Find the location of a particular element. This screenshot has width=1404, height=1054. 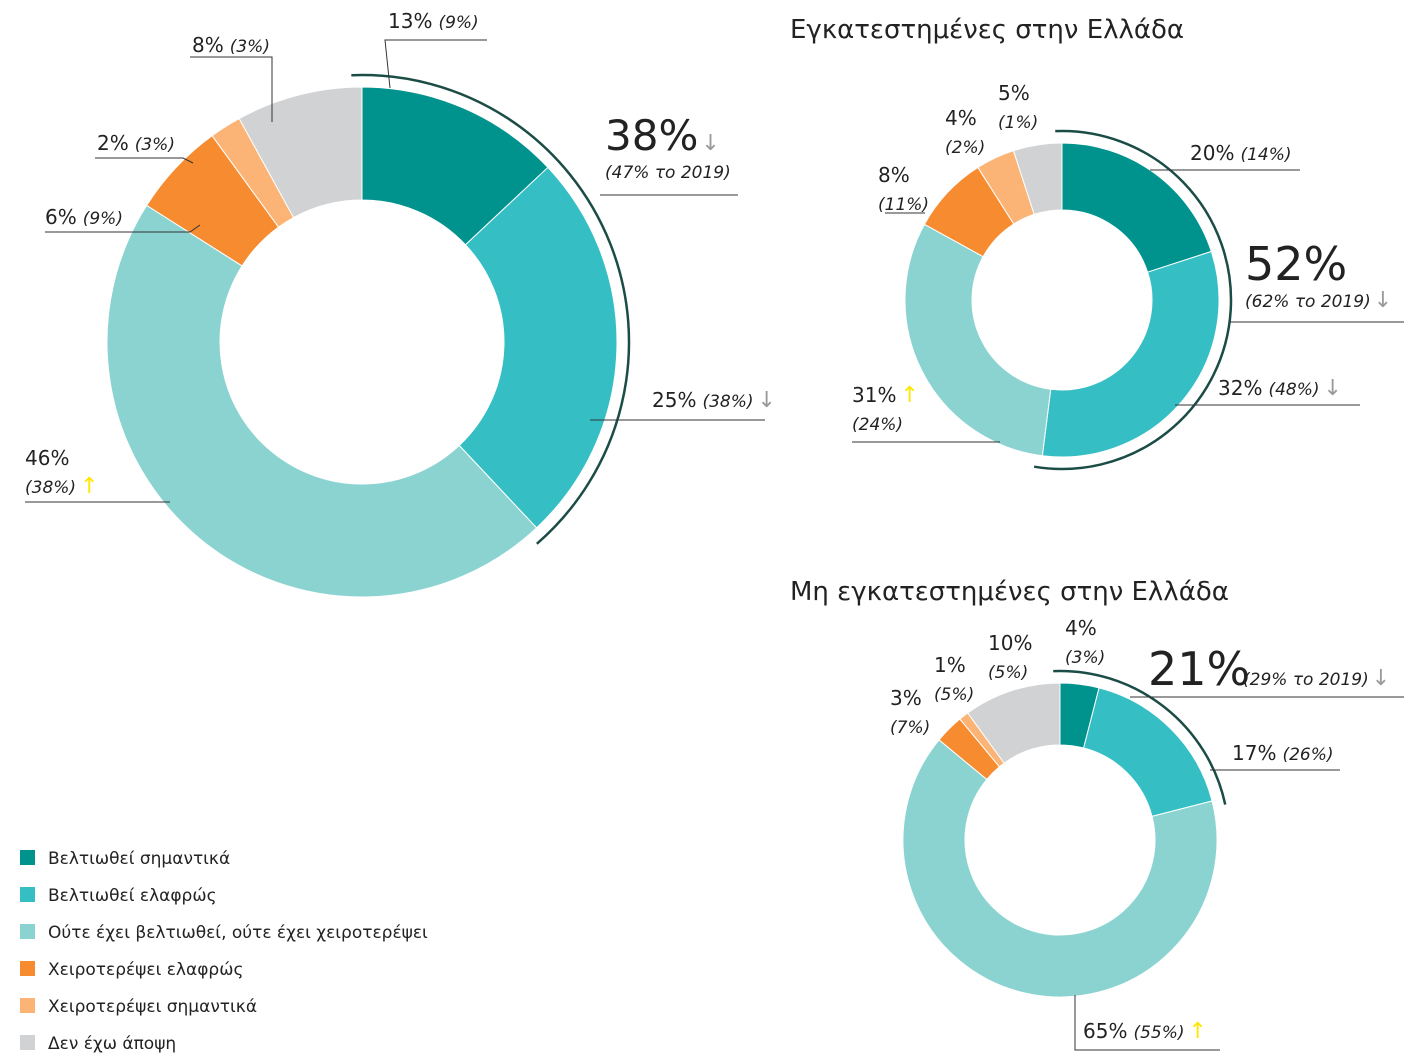

value-label: 13% is located at coordinates (410, 21).